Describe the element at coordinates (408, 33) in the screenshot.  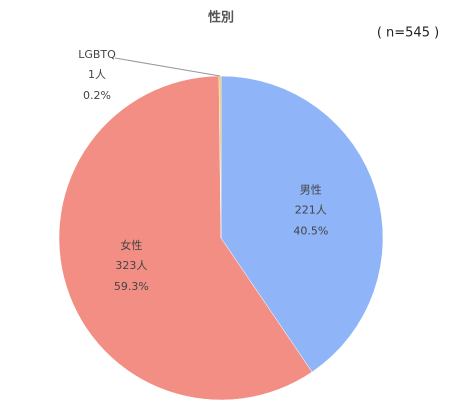
I see `sample-size: ( n=545 )` at that location.